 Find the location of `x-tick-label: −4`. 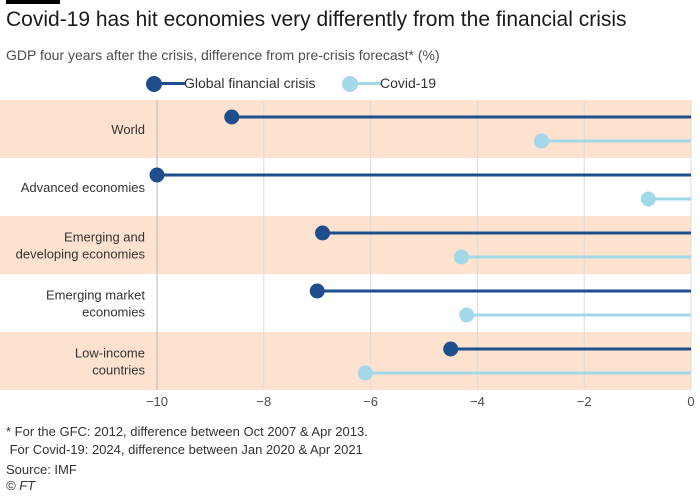

x-tick-label: −4 is located at coordinates (477, 401).